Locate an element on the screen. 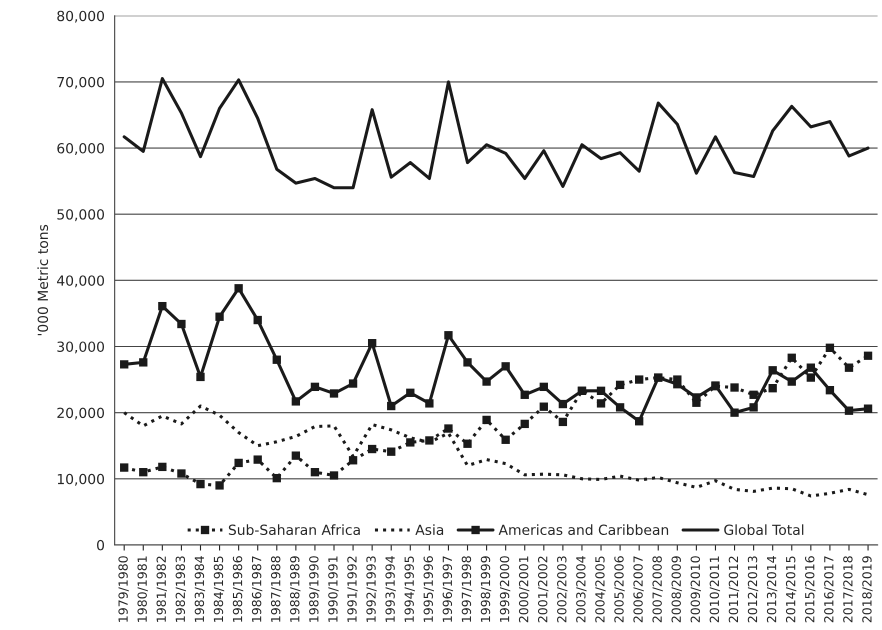  x-tick-label: 1986/1987 is located at coordinates (257, 589).